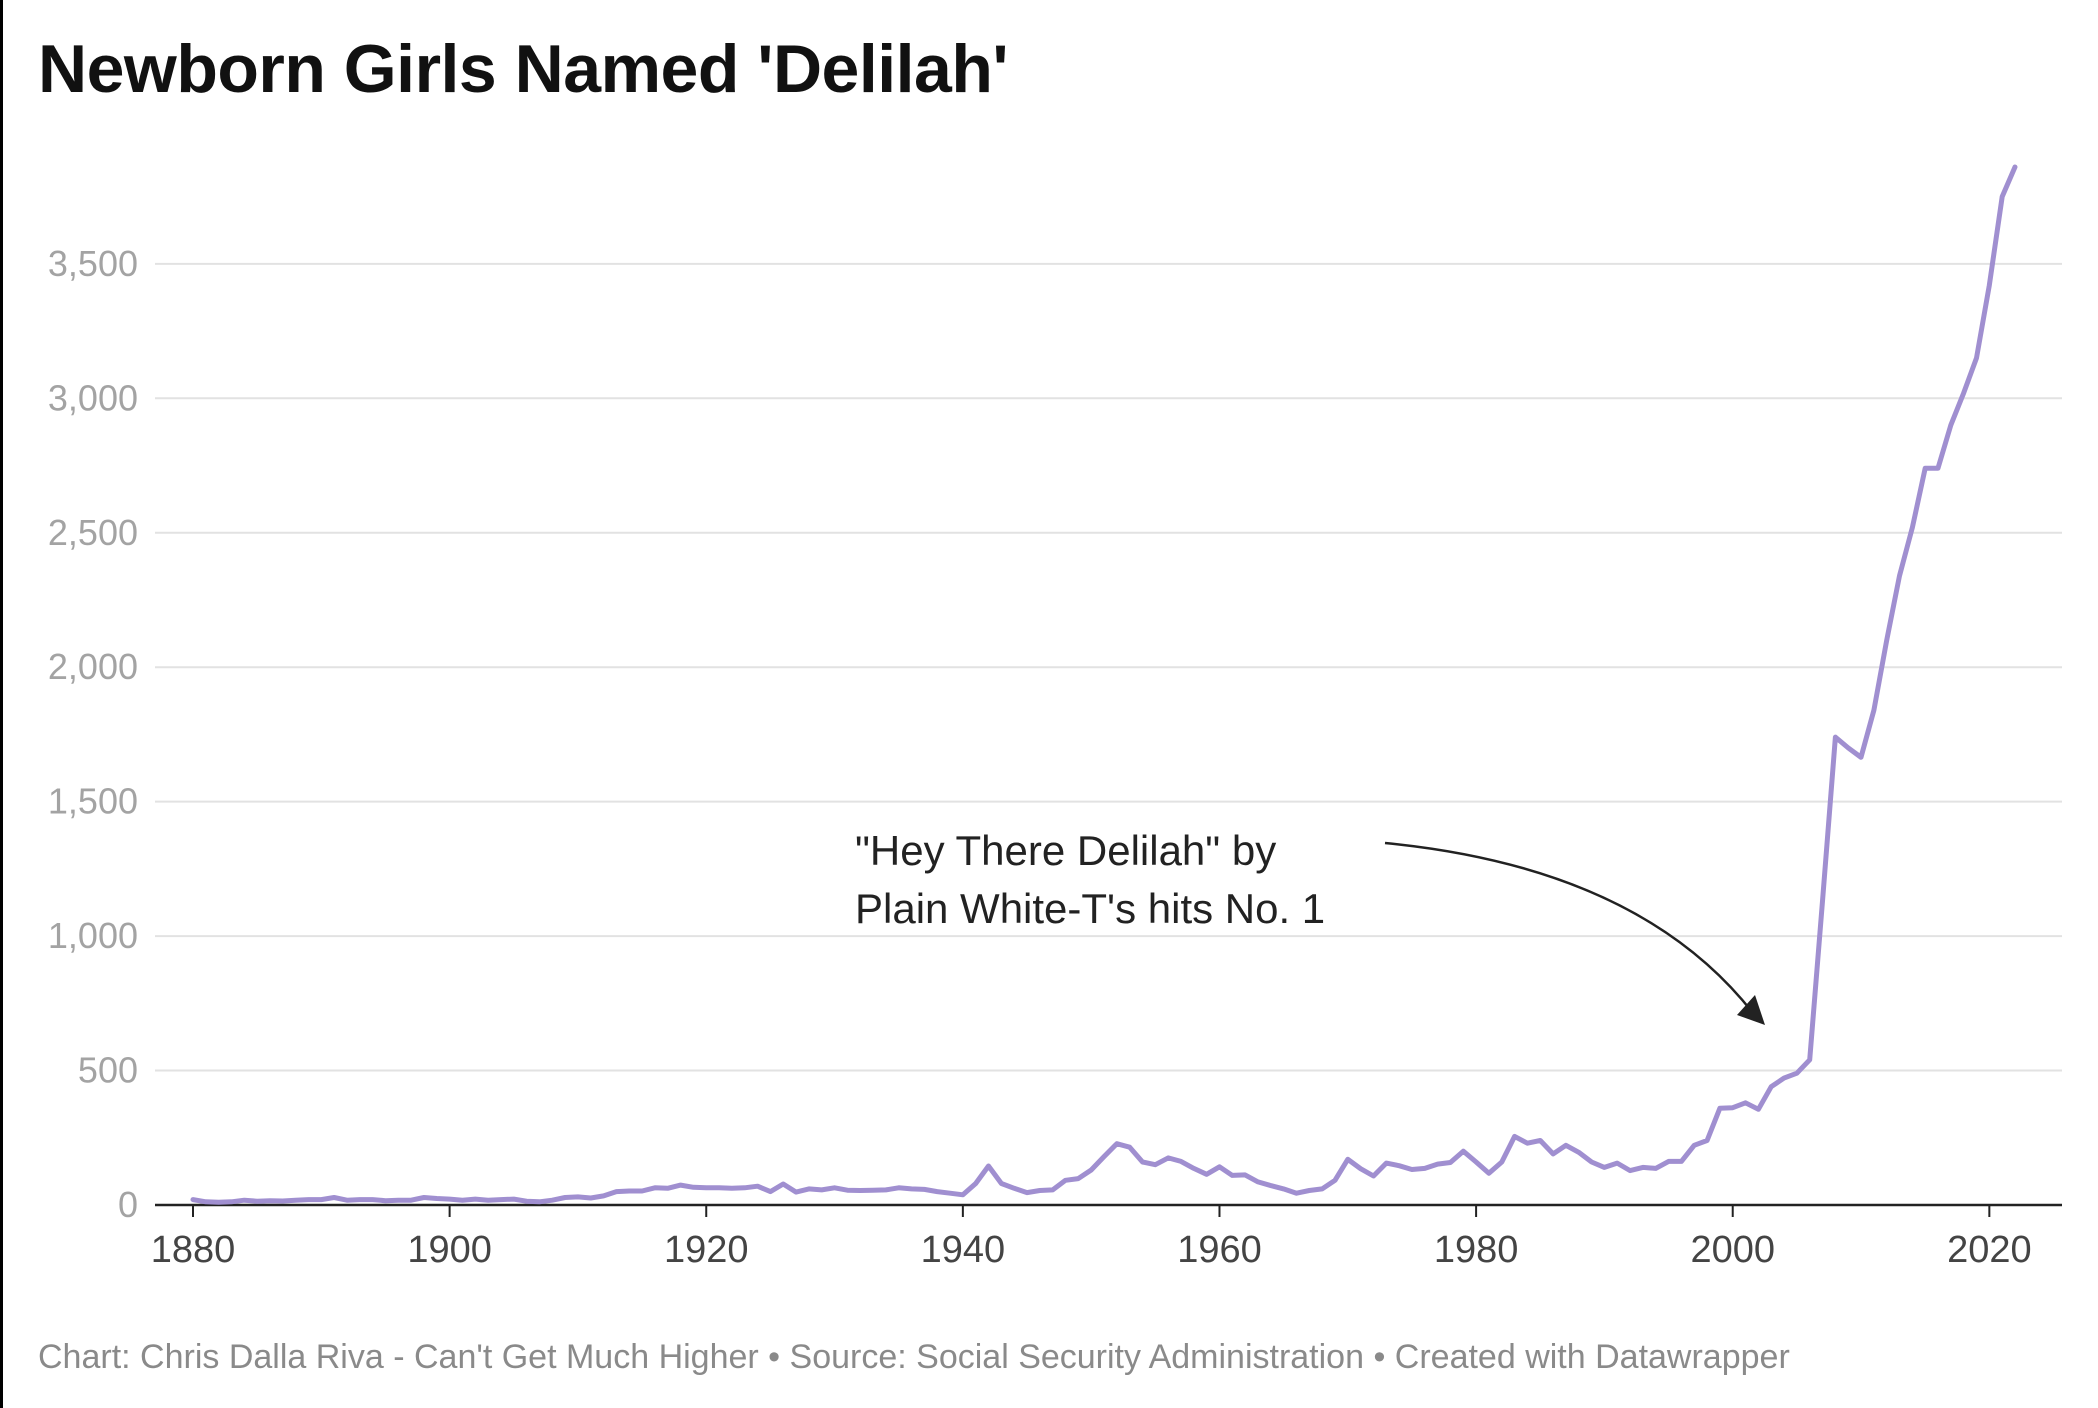  What do you see at coordinates (93, 532) in the screenshot?
I see `y-tick-label: 2,500` at bounding box center [93, 532].